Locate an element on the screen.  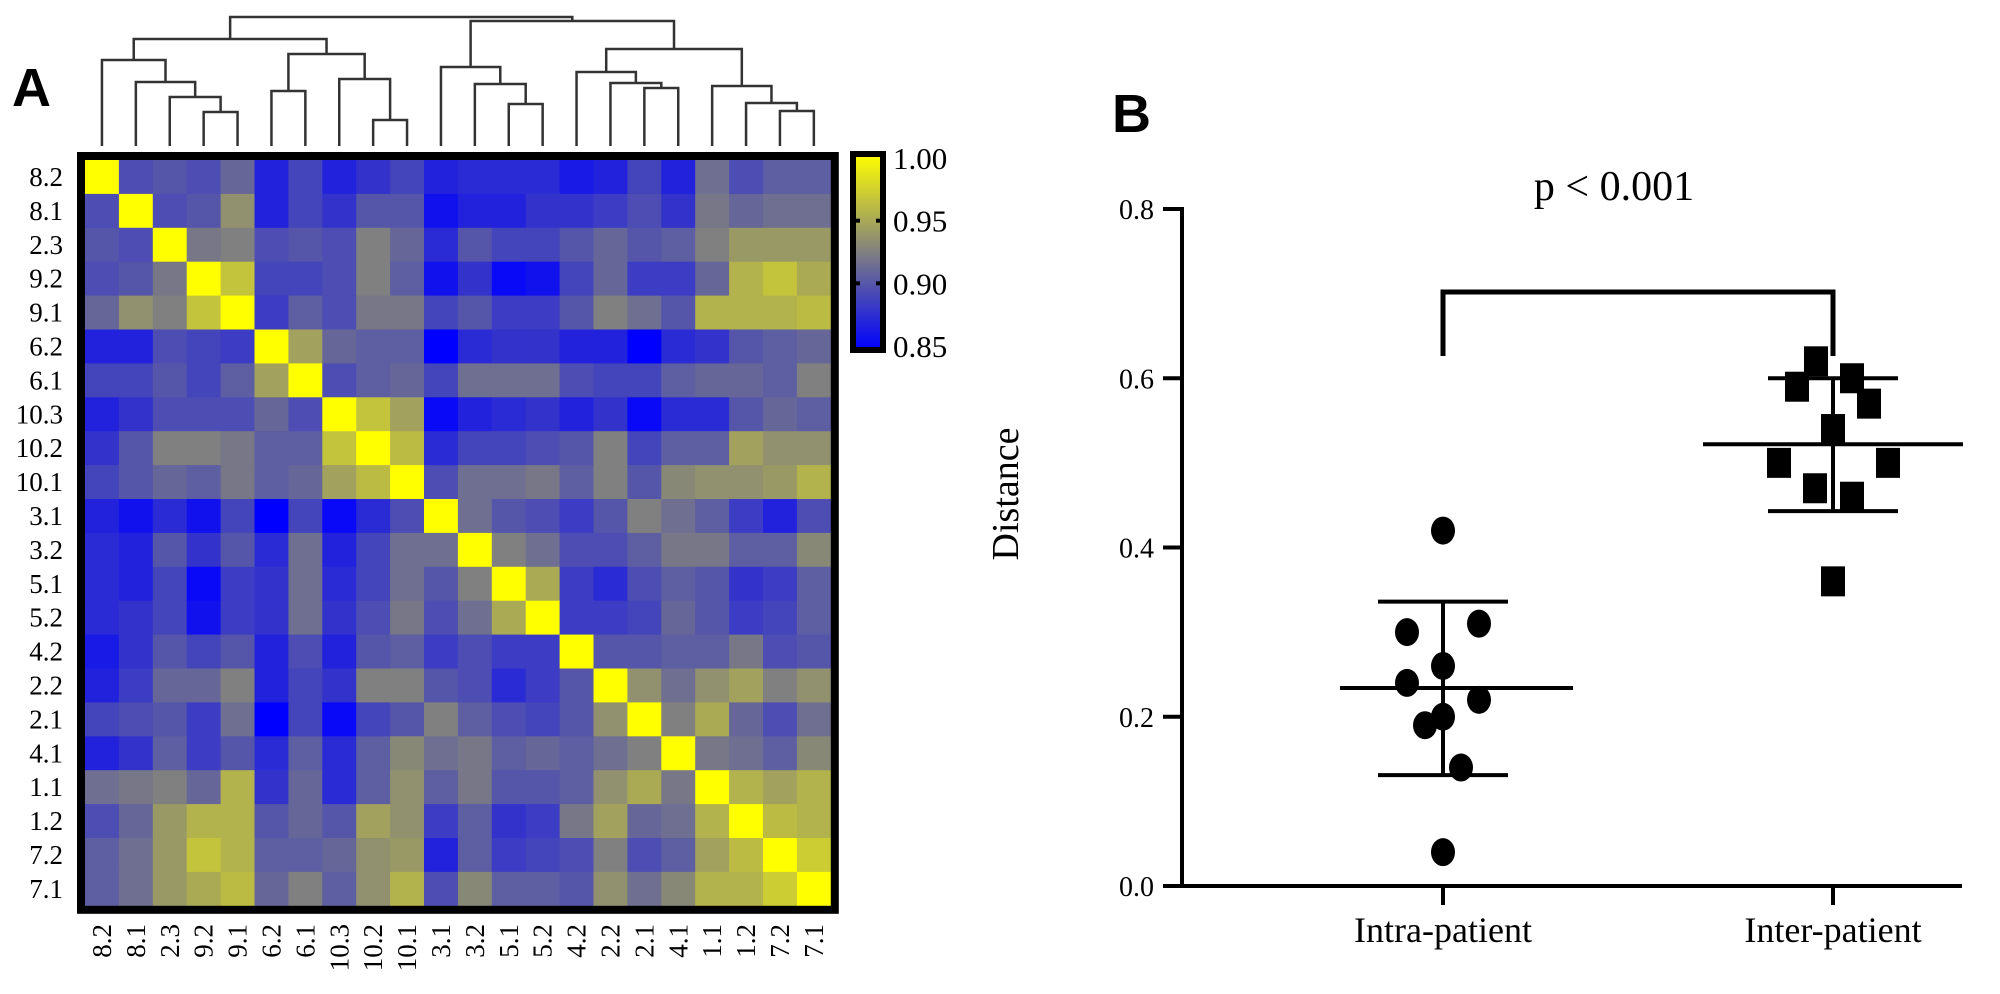
row-label: 10.3 is located at coordinates (39, 414).